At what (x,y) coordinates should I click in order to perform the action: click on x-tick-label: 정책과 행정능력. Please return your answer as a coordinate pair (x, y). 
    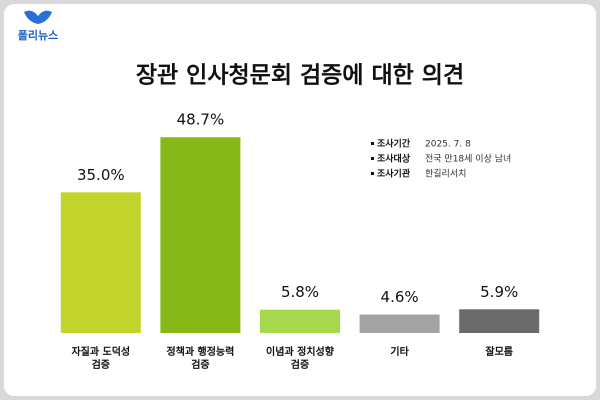
    Looking at the image, I should click on (200, 351).